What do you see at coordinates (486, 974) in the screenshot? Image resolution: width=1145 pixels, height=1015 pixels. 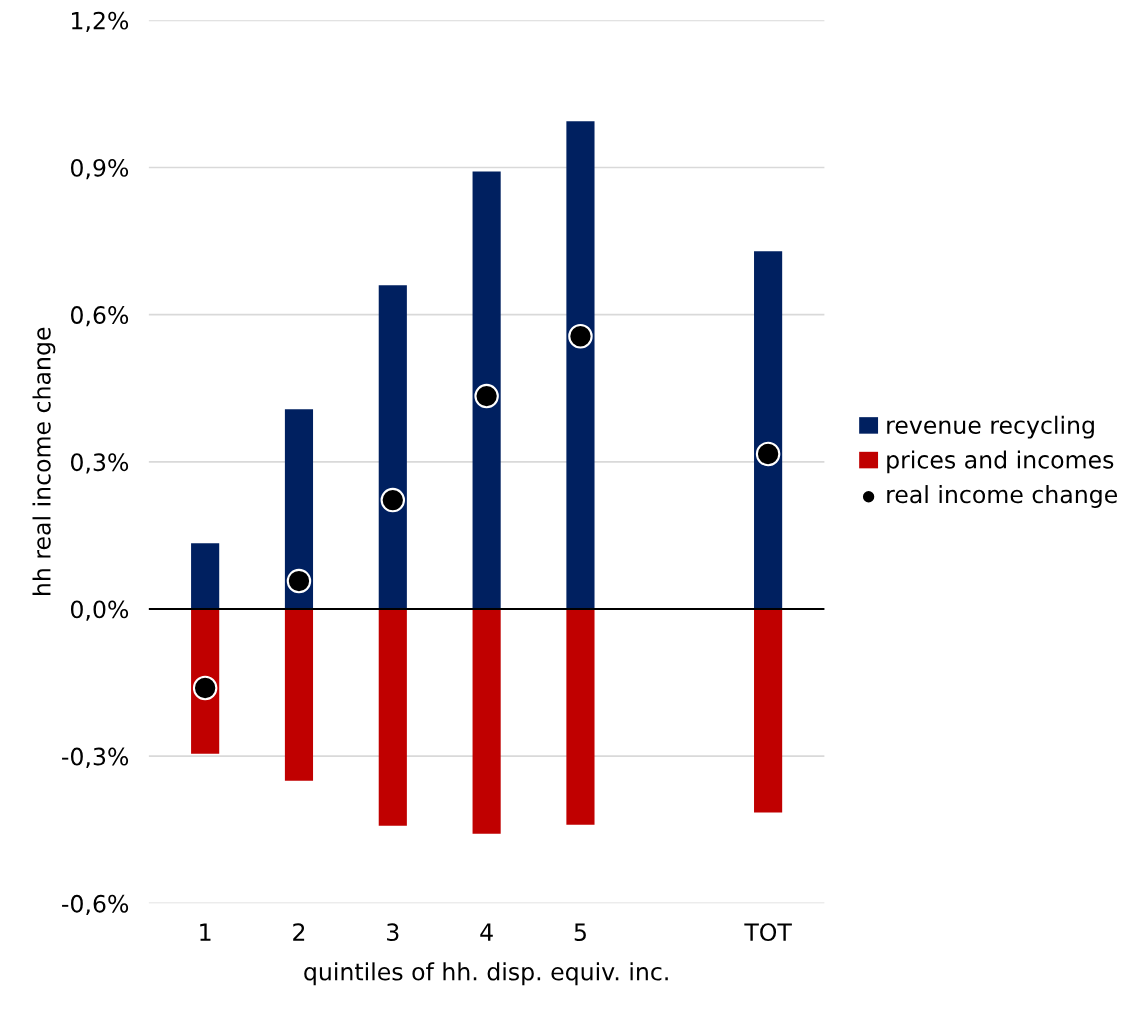 I see `x-axis-title: quintiles of hh. disp. equiv. inc.` at bounding box center [486, 974].